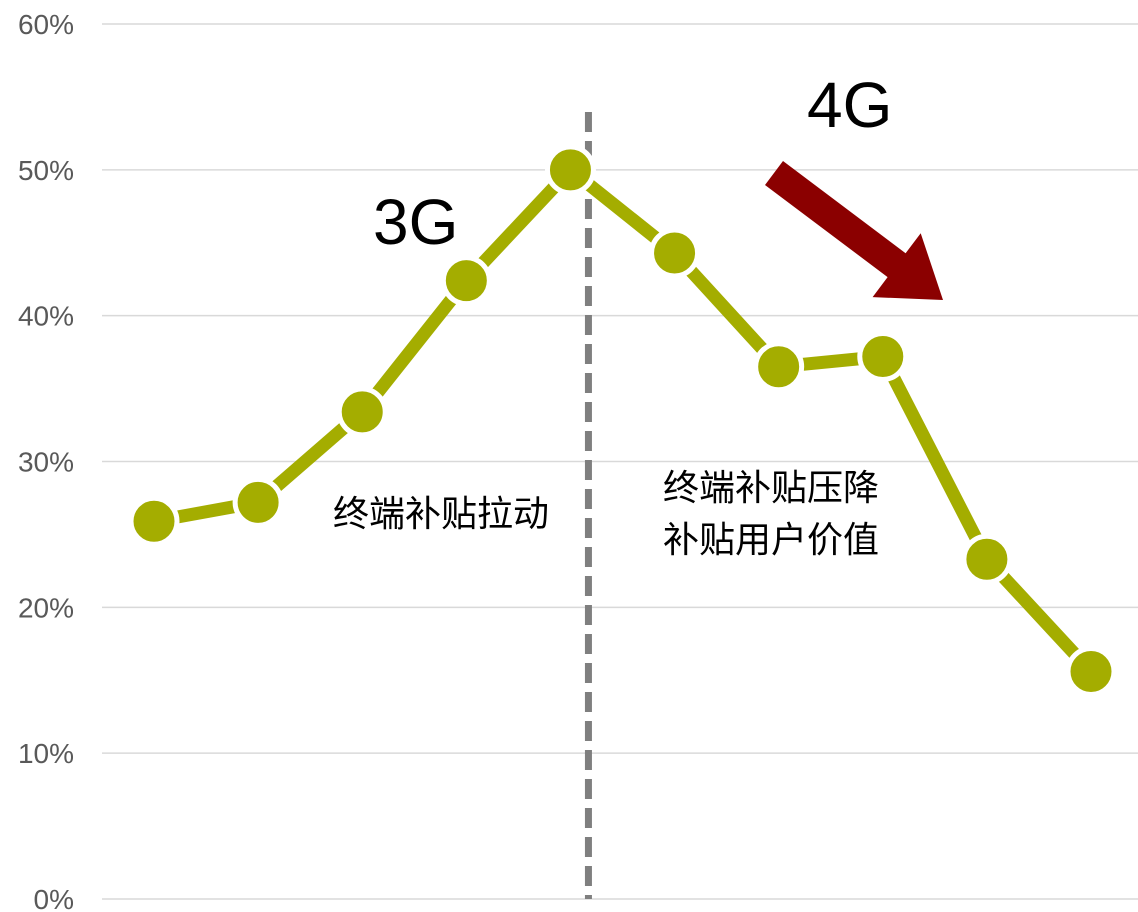 The height and width of the screenshot is (912, 1138). Describe the element at coordinates (46, 607) in the screenshot. I see `y-tick-label: 20%` at that location.